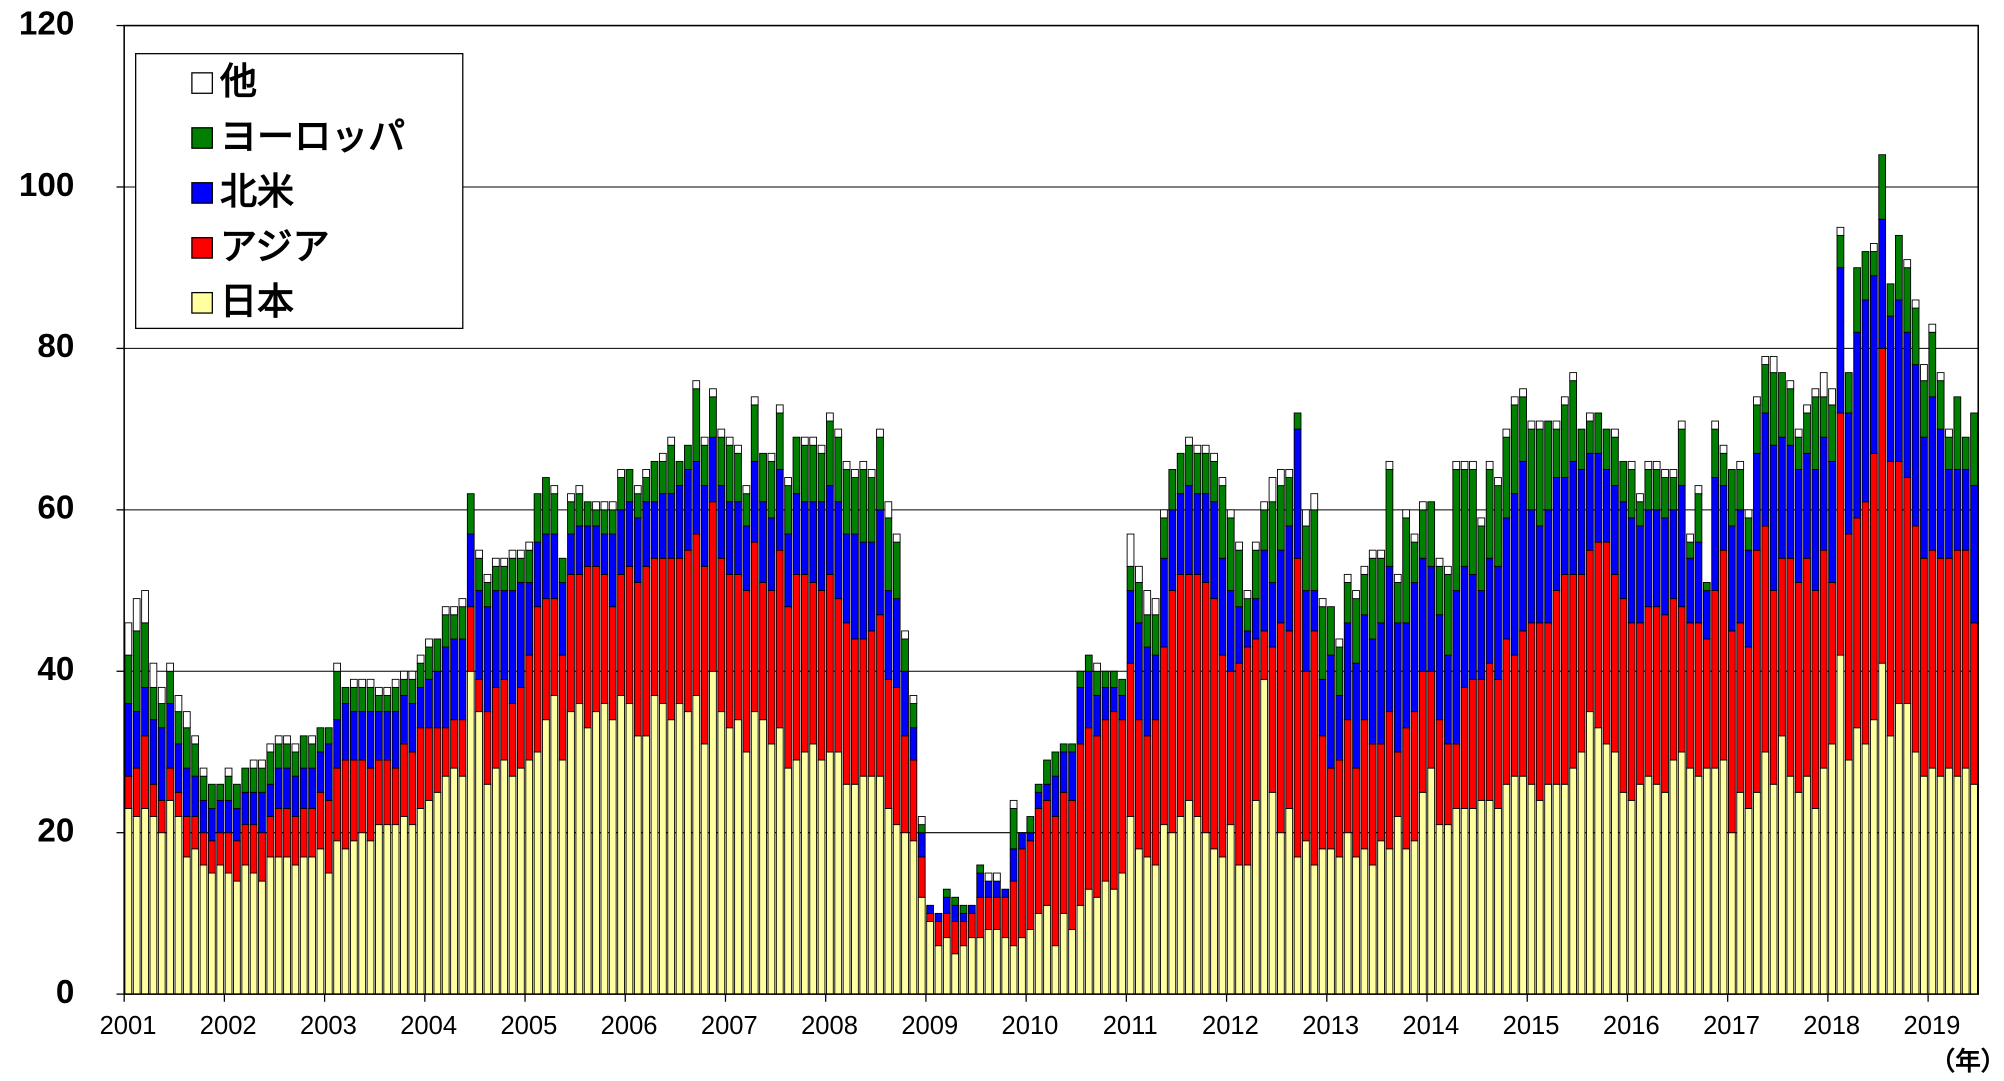 The image size is (2004, 1081). What do you see at coordinates (257, 301) in the screenshot?
I see `legend-label: 日本` at bounding box center [257, 301].